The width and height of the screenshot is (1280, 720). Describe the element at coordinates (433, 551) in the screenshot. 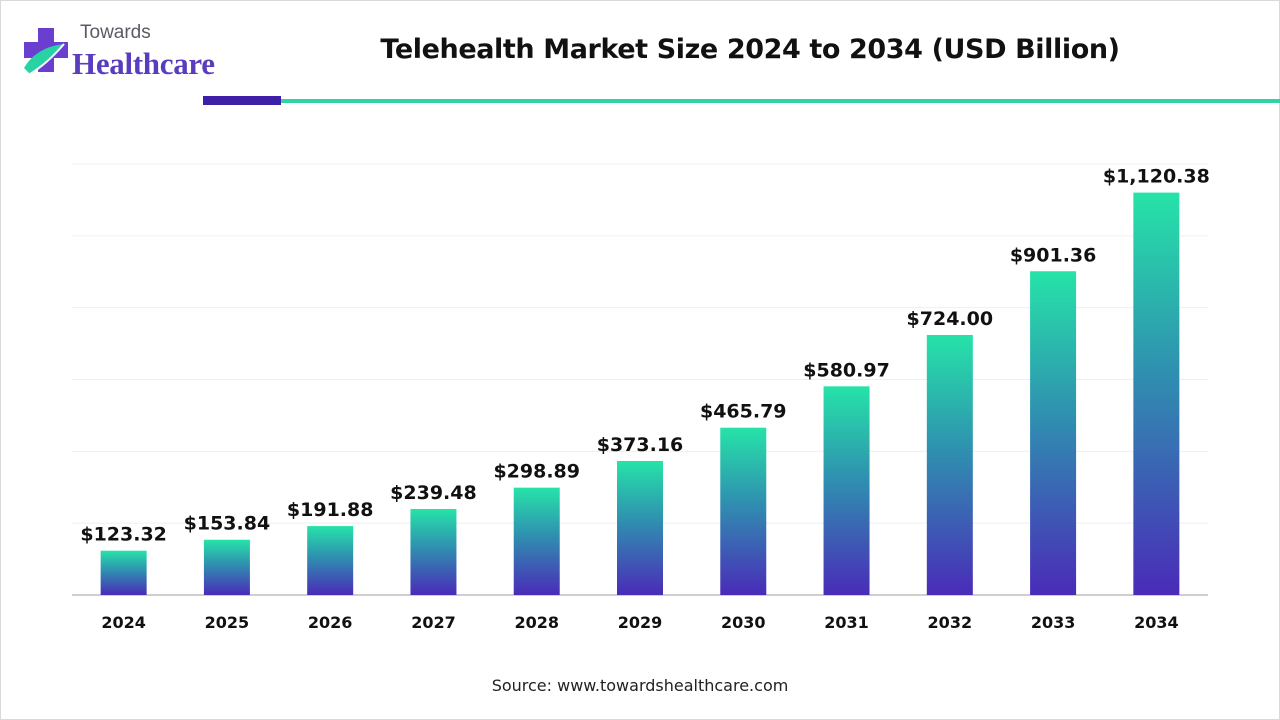

I see `bar-2027` at that location.